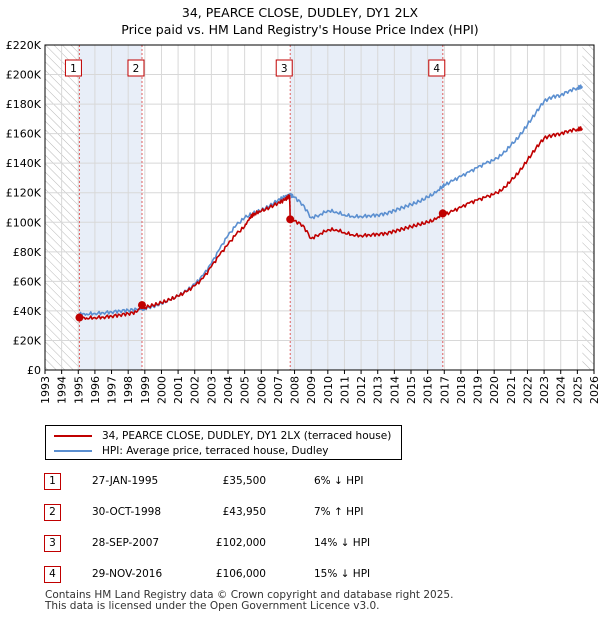  What do you see at coordinates (342, 543) in the screenshot?
I see `transaction-hpi-diff: 14% ↓ HPI` at bounding box center [342, 543].